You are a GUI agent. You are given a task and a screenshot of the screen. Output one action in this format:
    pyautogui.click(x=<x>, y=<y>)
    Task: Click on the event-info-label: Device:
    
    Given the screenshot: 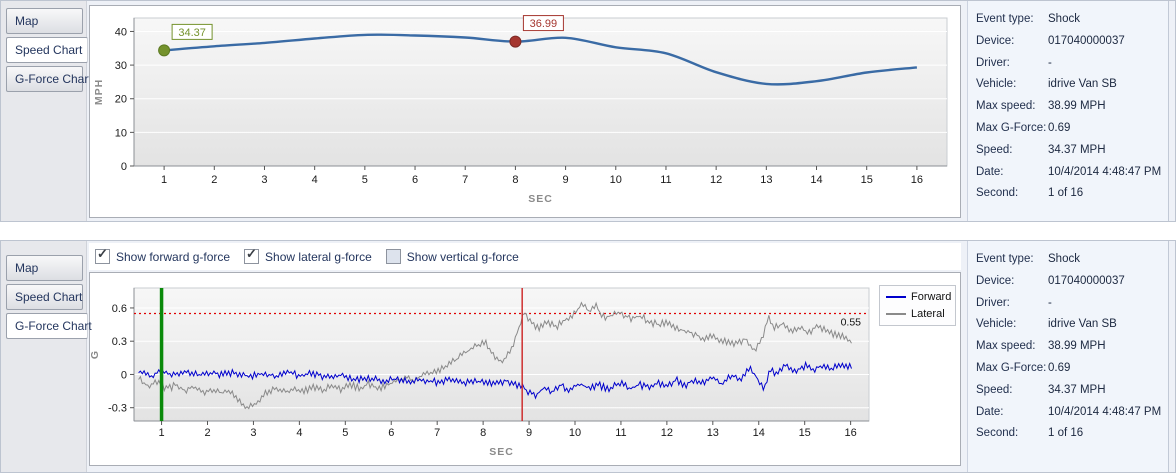 What is the action you would take?
    pyautogui.click(x=995, y=40)
    